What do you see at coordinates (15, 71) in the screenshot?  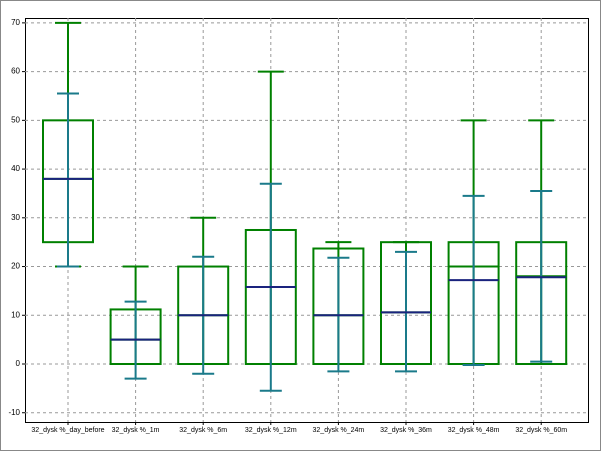 I see `y-tick-label: 60` at bounding box center [15, 71].